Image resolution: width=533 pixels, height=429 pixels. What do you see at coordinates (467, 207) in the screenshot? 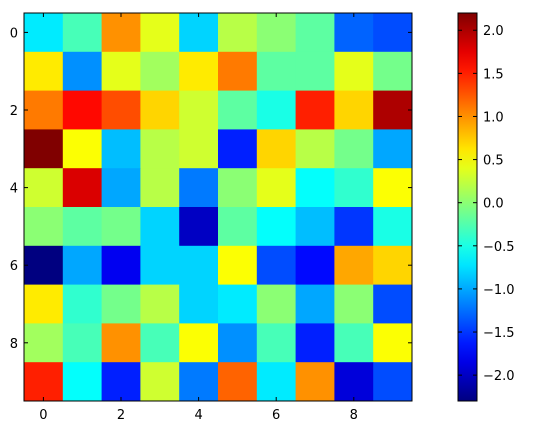
I see `colorbar` at bounding box center [467, 207].